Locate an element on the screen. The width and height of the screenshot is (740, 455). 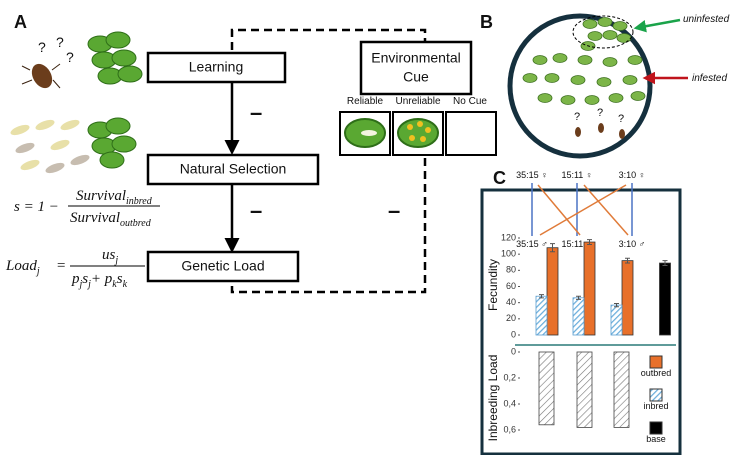
formula-sub: outbred is located at coordinates (136, 223).